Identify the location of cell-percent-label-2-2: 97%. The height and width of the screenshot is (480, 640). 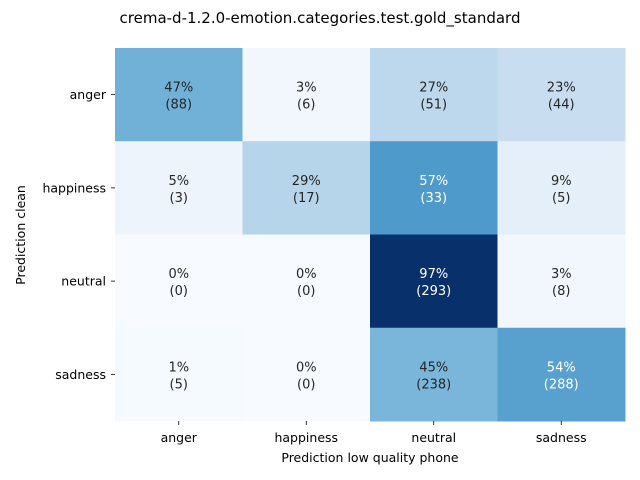
(433, 274).